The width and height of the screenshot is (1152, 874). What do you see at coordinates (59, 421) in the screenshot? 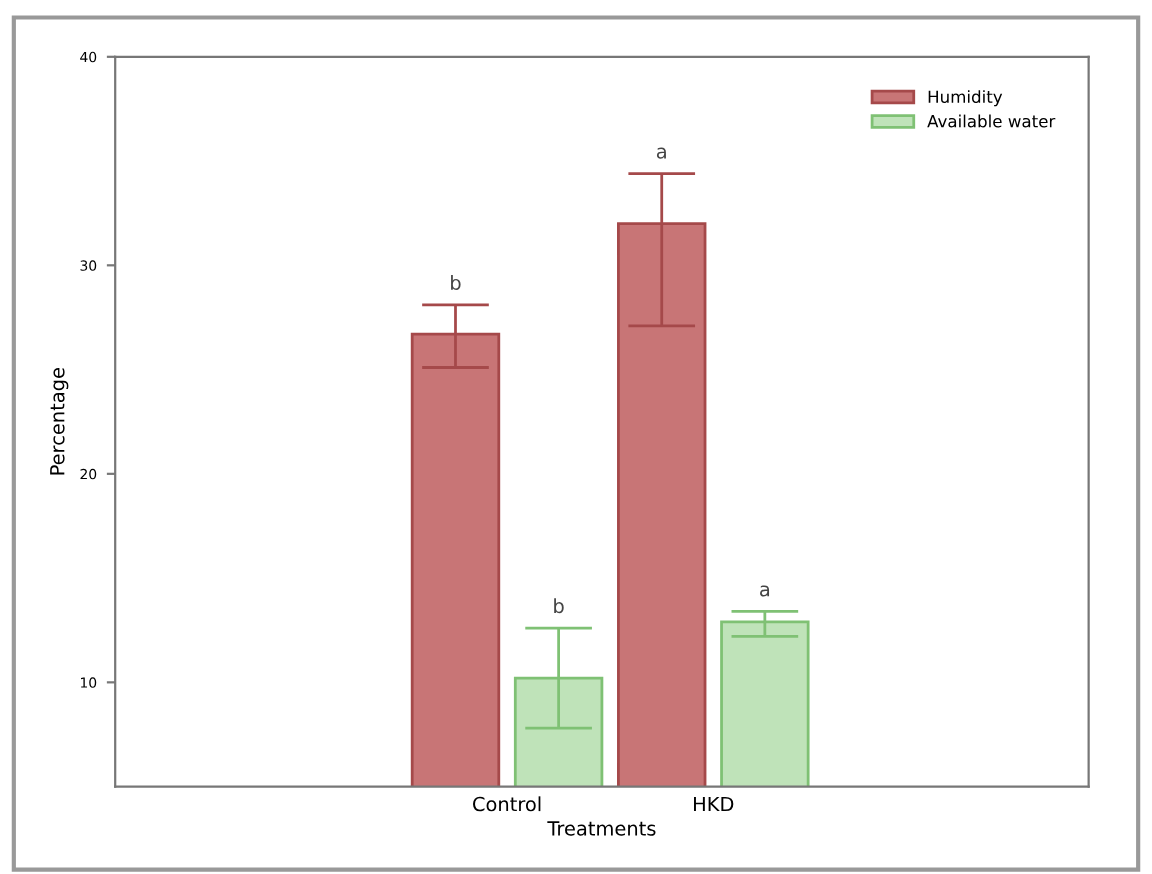
I see `y-axis-title: Percentage` at bounding box center [59, 421].